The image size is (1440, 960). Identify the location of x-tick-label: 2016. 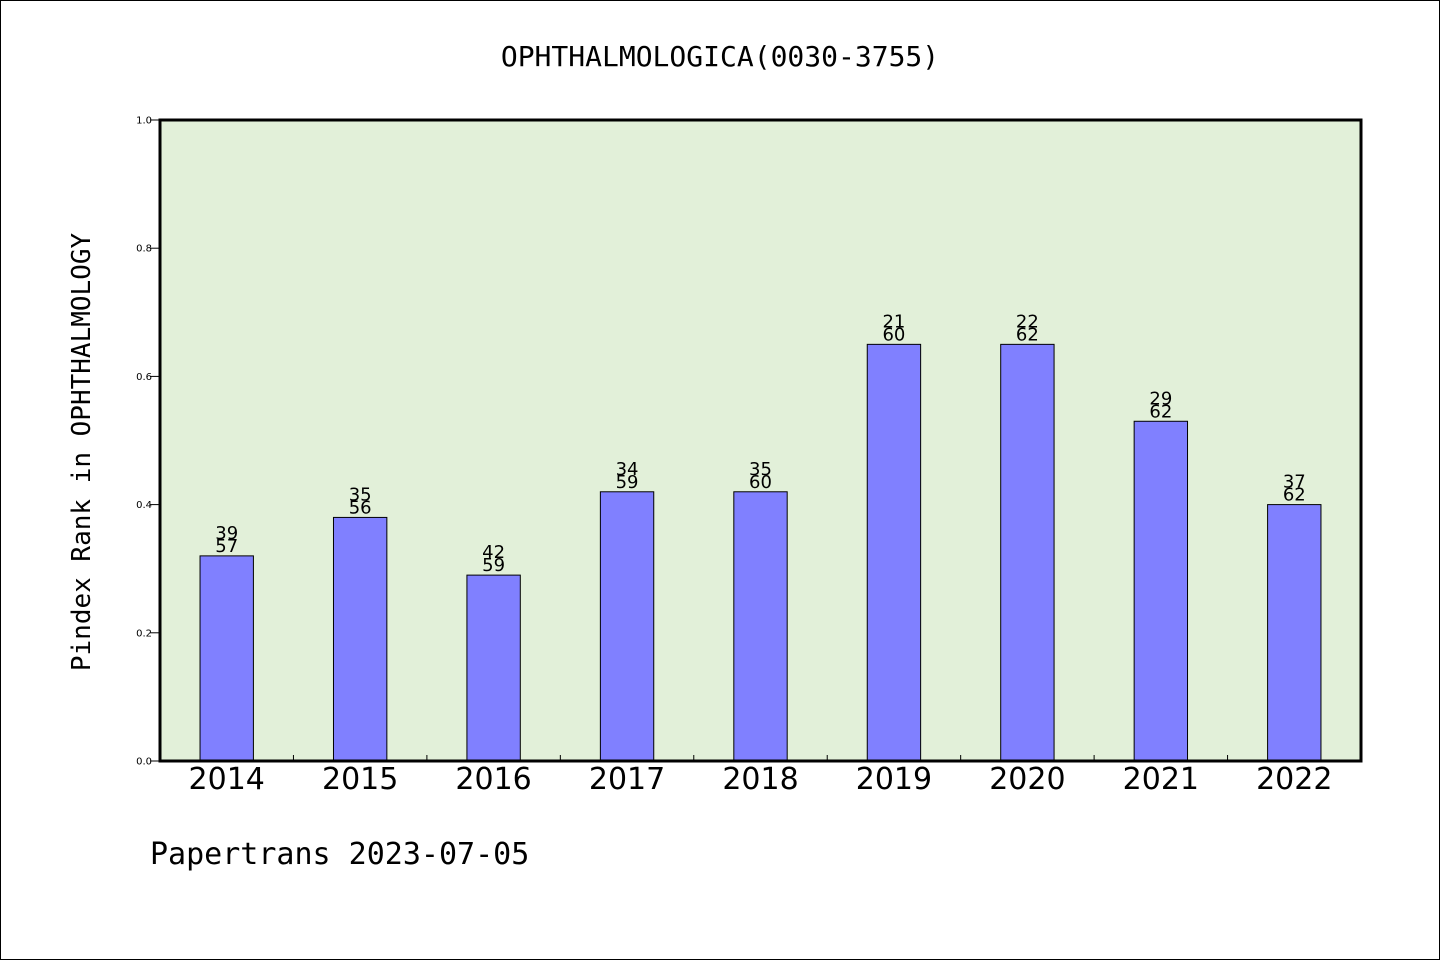
(493, 779).